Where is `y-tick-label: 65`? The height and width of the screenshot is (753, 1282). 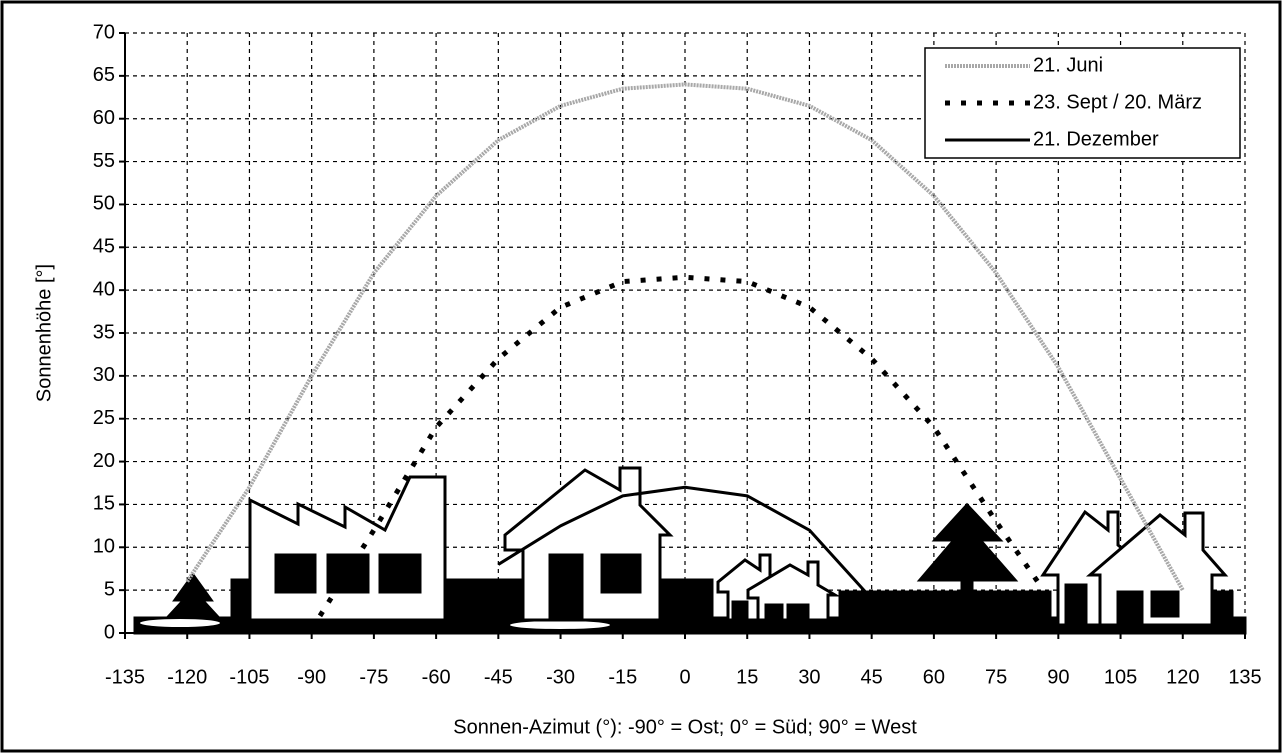
y-tick-label: 65 is located at coordinates (104, 75).